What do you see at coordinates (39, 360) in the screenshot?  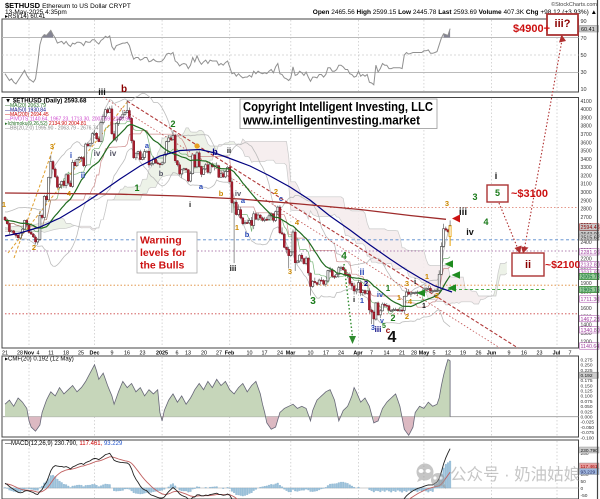 I see `svg-text: ▸CMF(20) 0.192 (12 May)` at bounding box center [39, 360].